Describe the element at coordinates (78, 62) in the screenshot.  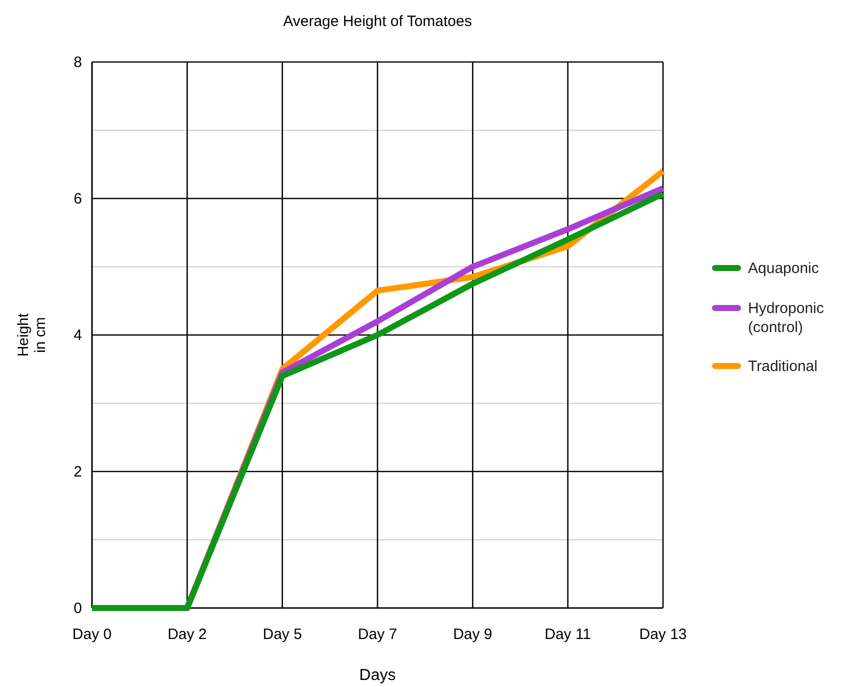
I see `y-tick-label: 8` at that location.